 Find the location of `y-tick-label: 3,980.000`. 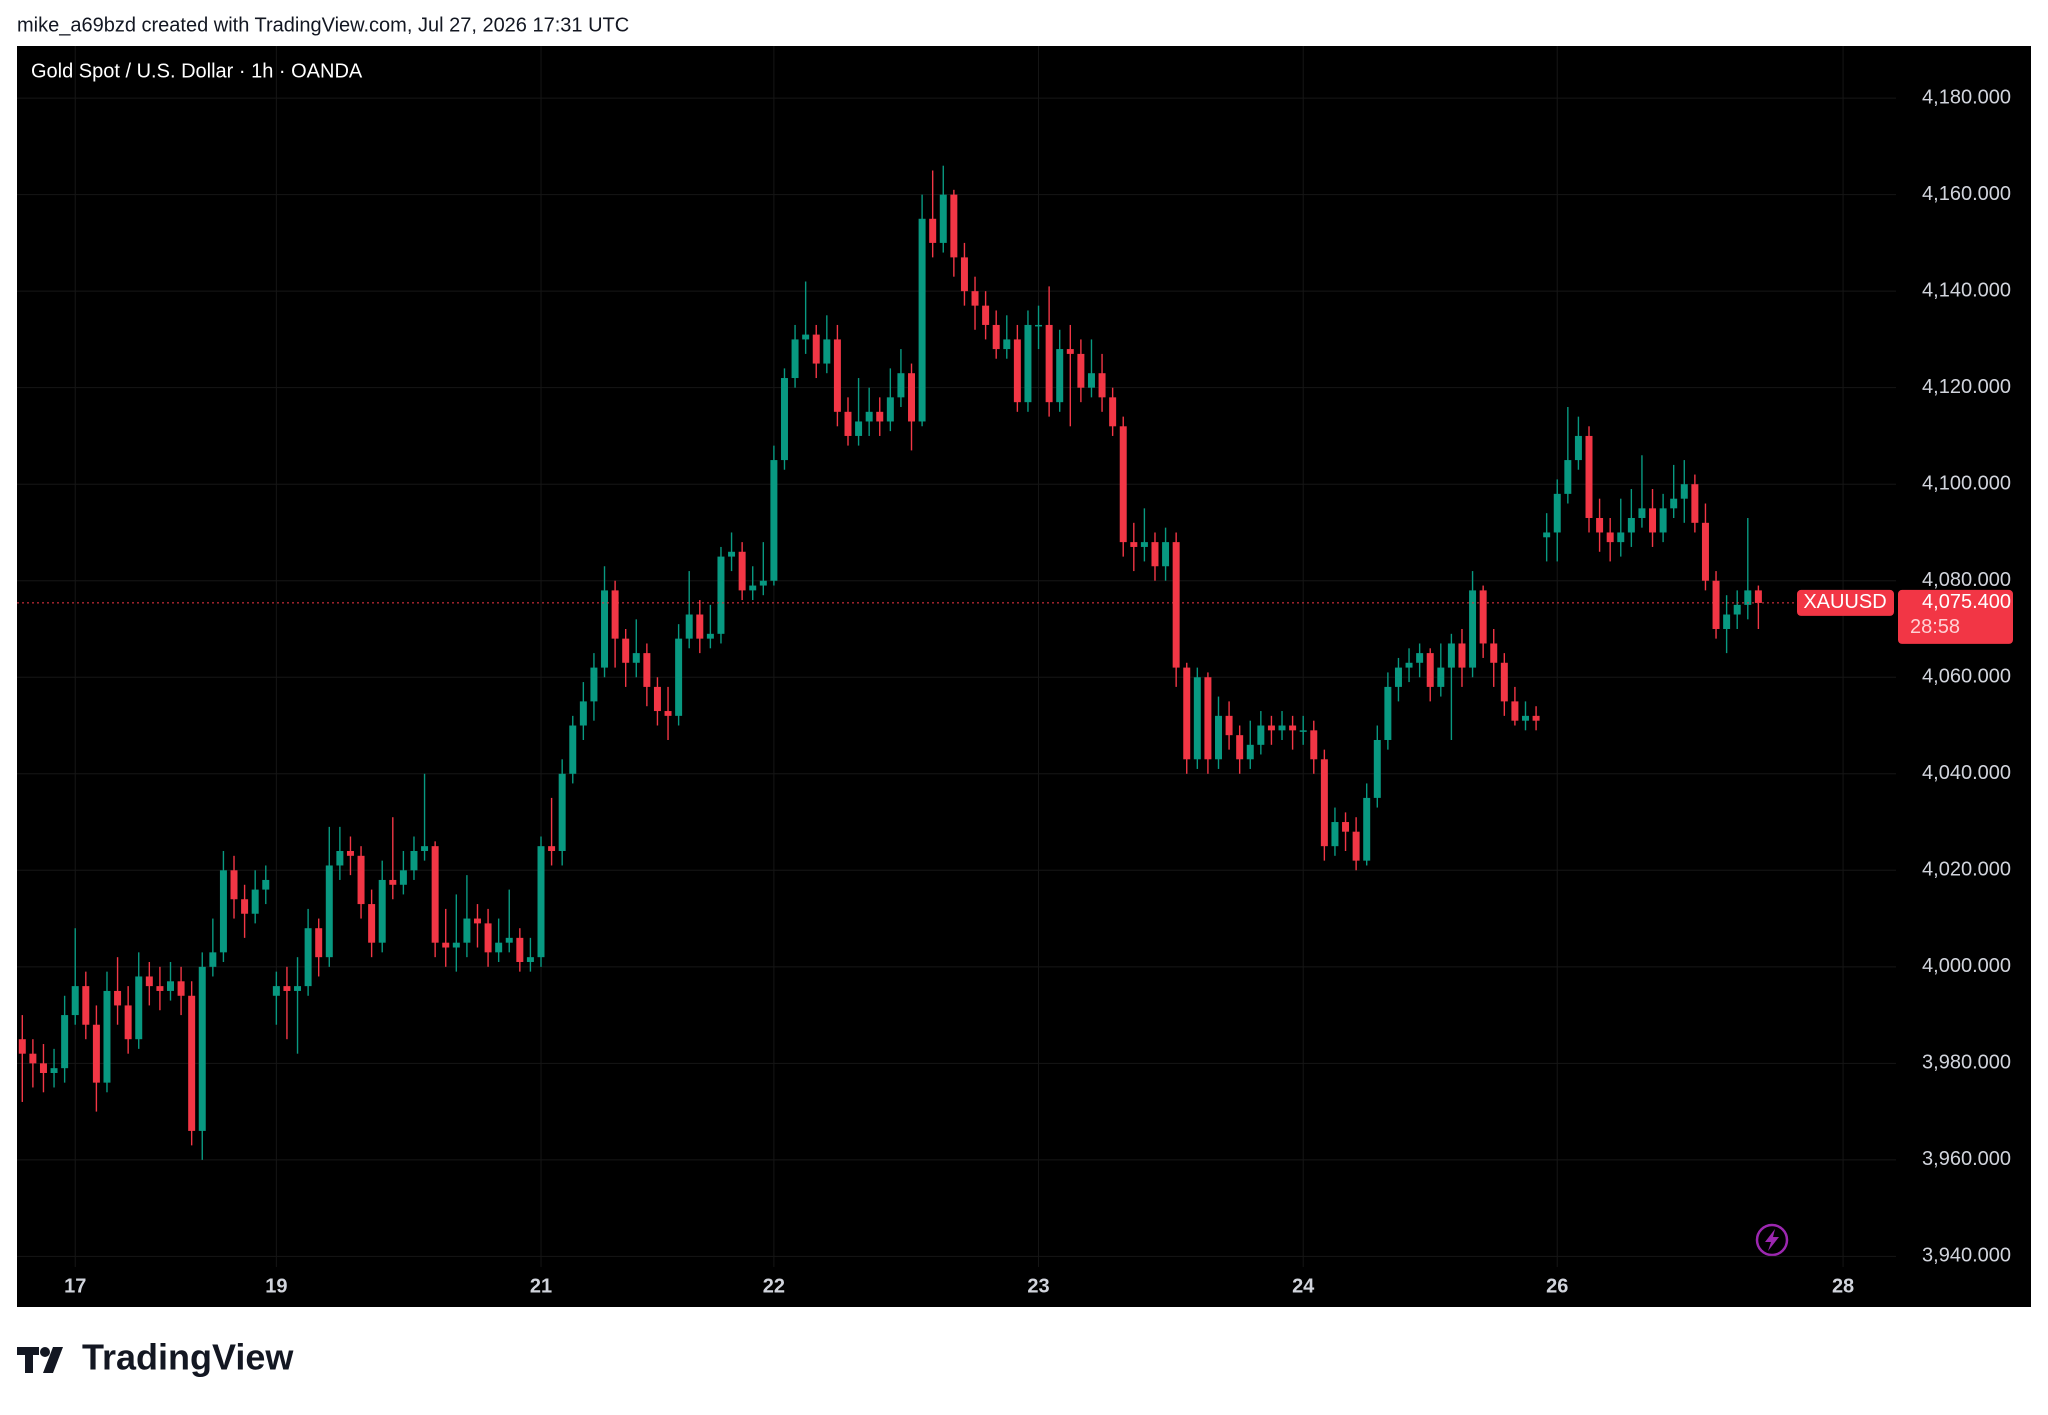

y-tick-label: 3,980.000 is located at coordinates (1966, 1063).